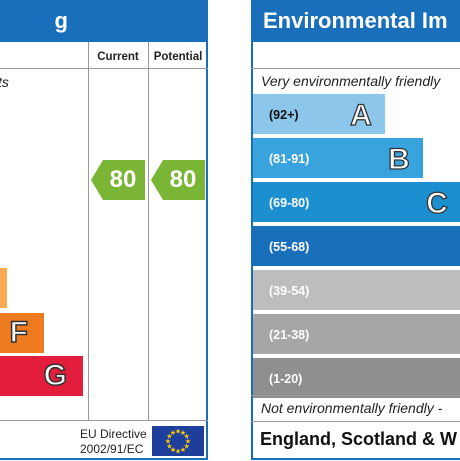 This screenshot has height=461, width=460. Describe the element at coordinates (289, 335) in the screenshot. I see `env-band-range: (21-38)` at that location.